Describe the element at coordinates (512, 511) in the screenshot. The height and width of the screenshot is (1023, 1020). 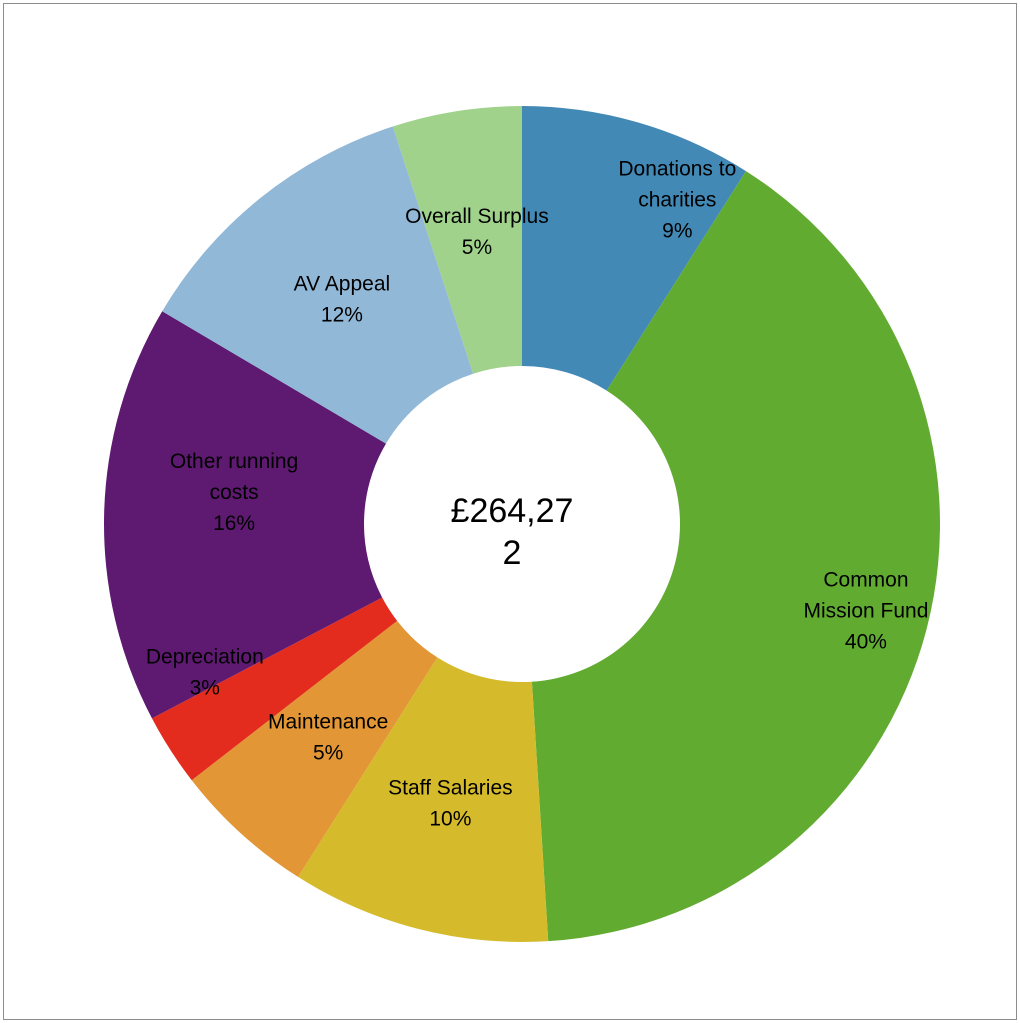
I see `center-label-line-1: £264,27` at that location.